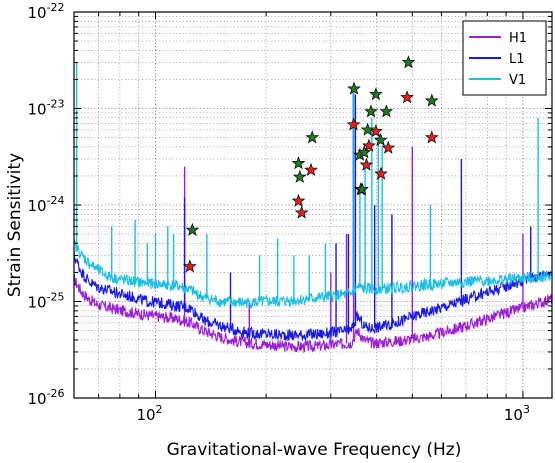  Describe the element at coordinates (517, 80) in the screenshot. I see `legend-label-V1: V1` at that location.